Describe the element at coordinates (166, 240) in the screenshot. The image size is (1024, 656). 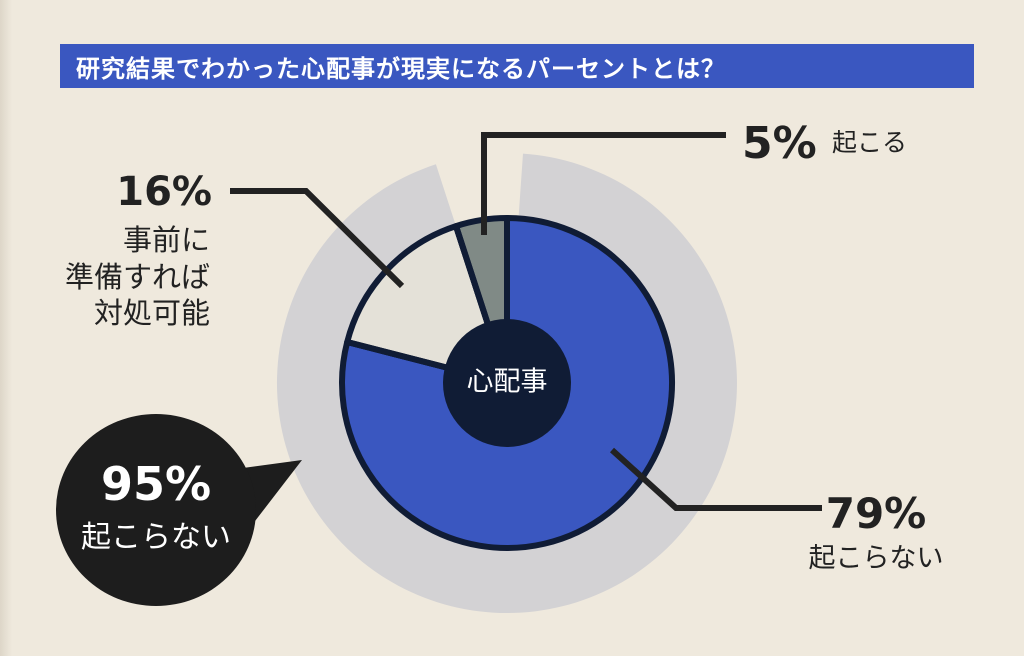
I see `slice-label-16-line1: 事前に` at that location.